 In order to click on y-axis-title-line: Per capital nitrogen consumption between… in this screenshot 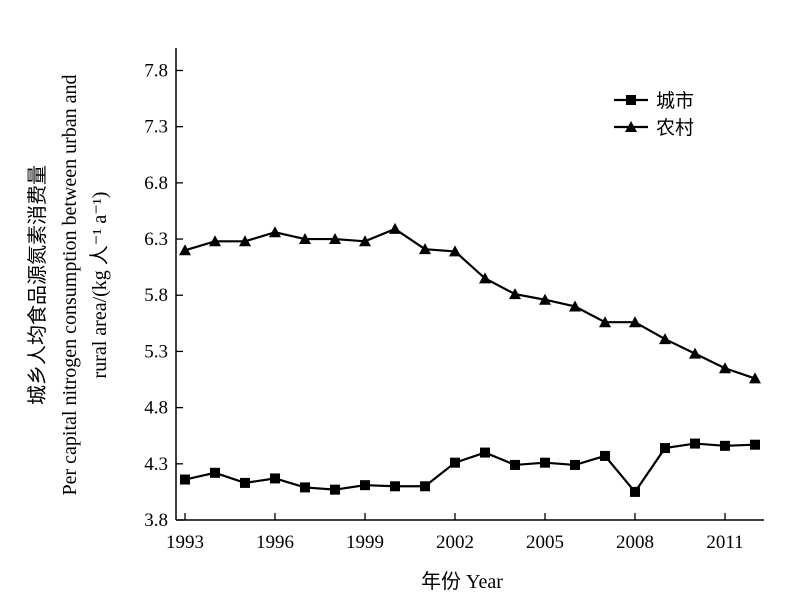, I will do `click(70, 285)`.